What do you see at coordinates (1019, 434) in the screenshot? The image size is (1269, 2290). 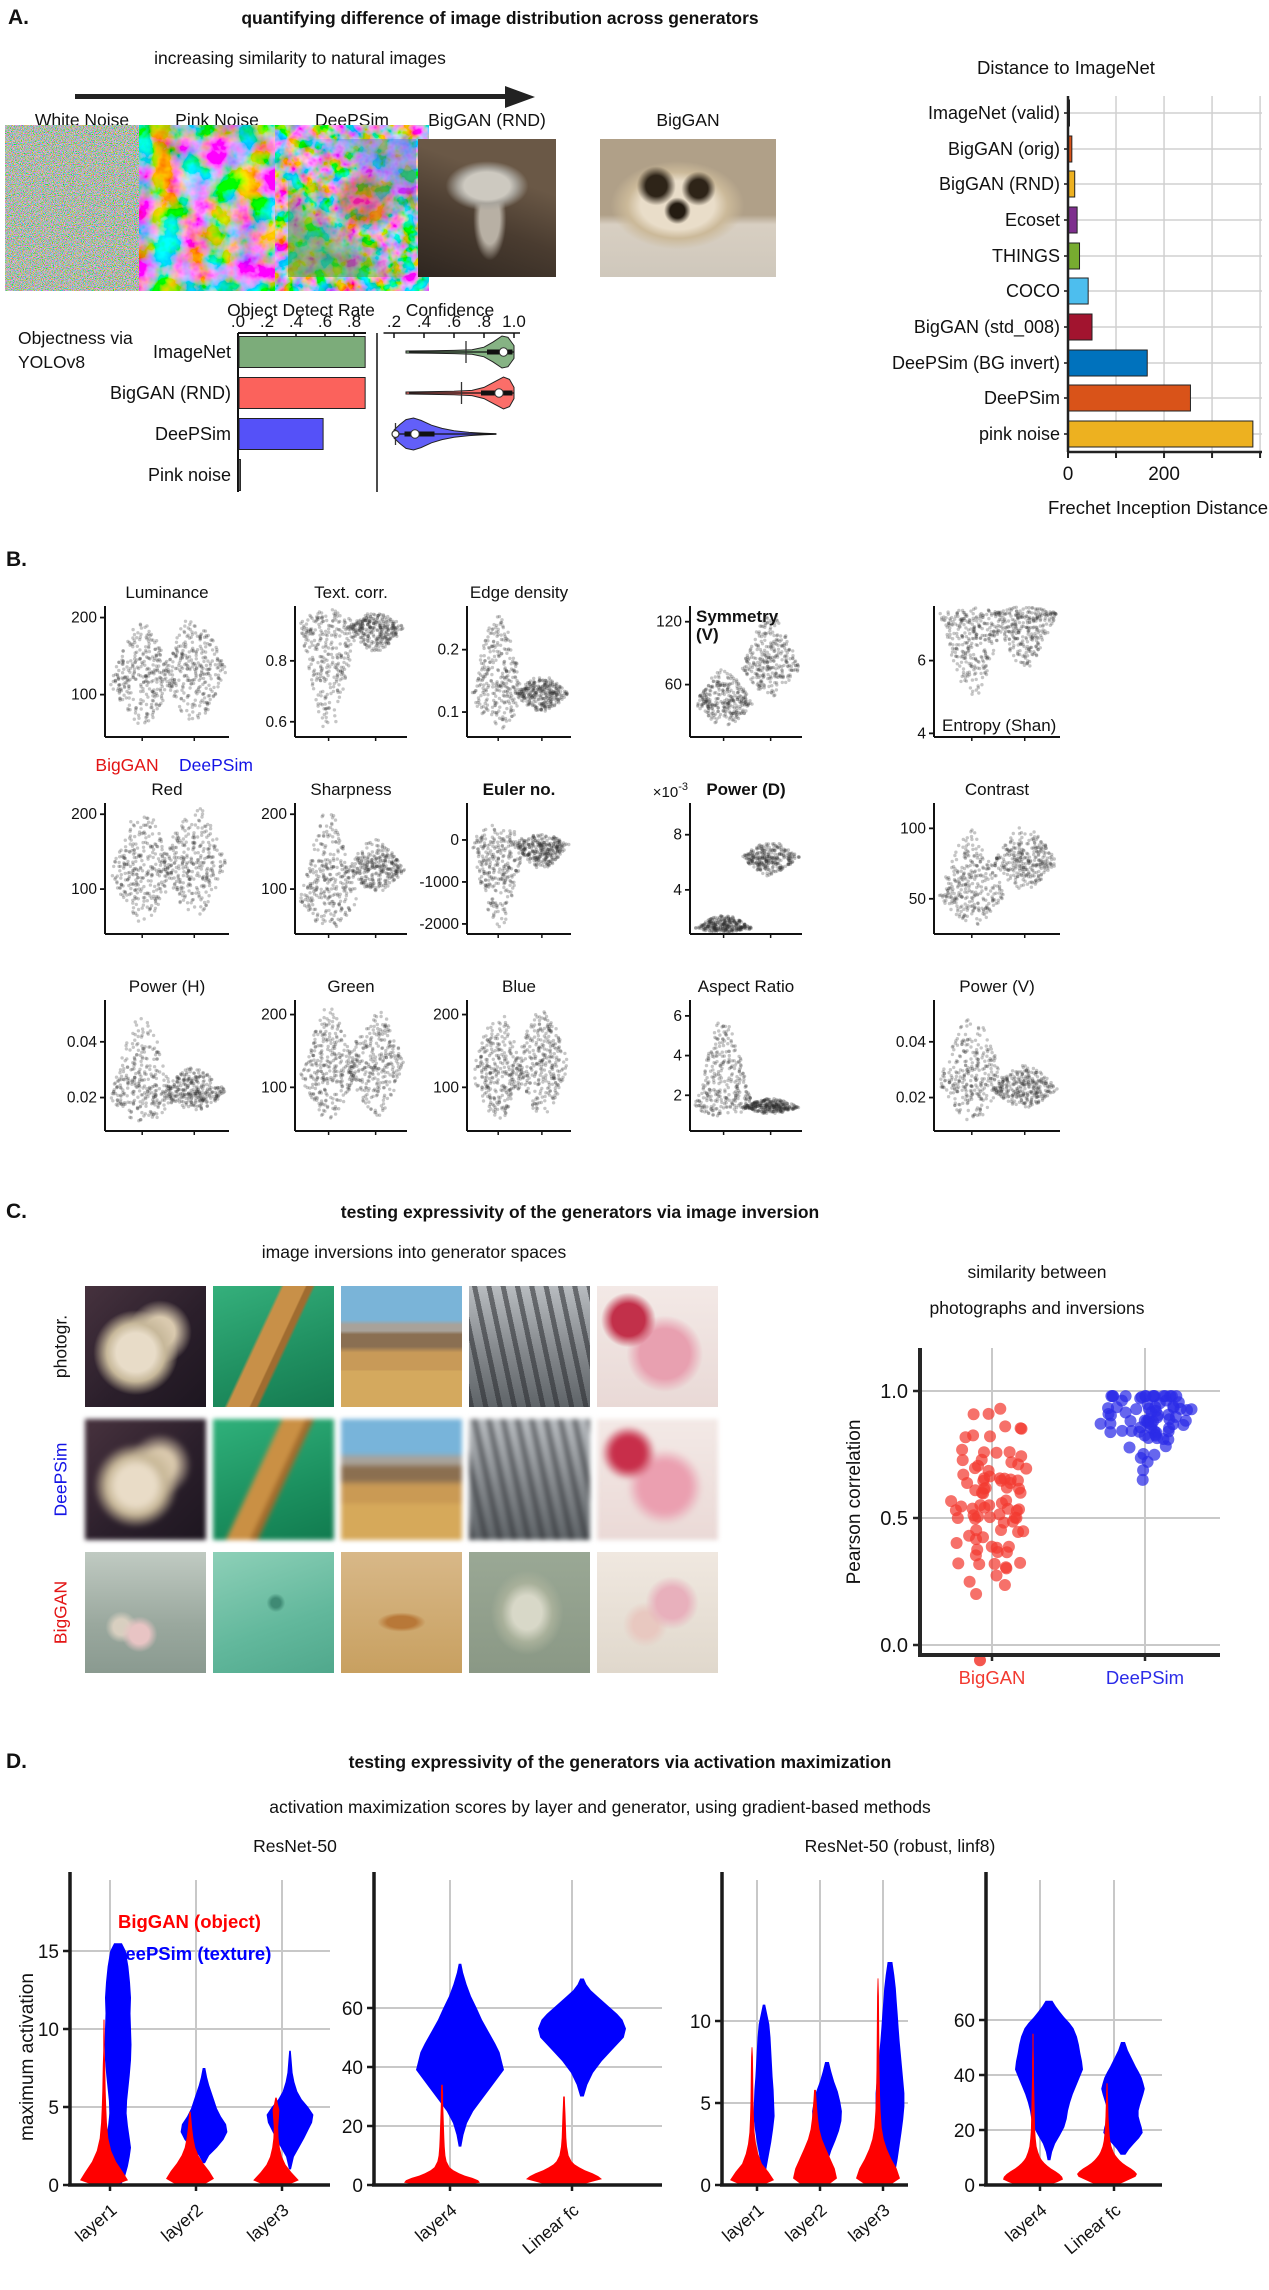 I see `svg-text: pink noise` at bounding box center [1019, 434].